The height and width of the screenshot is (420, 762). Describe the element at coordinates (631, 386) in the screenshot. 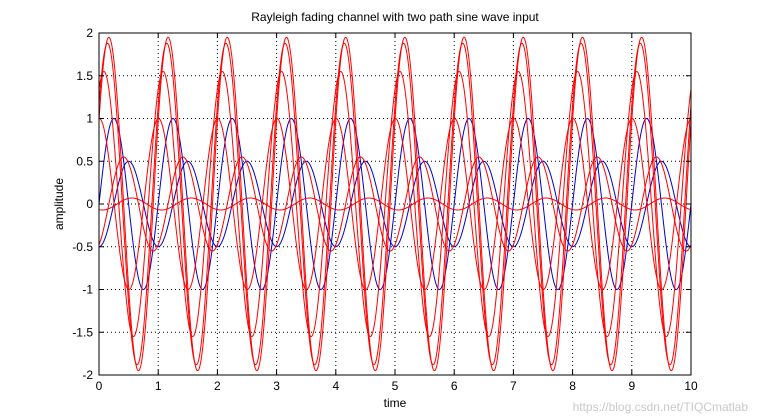

I see `x-tick-label: 9` at that location.